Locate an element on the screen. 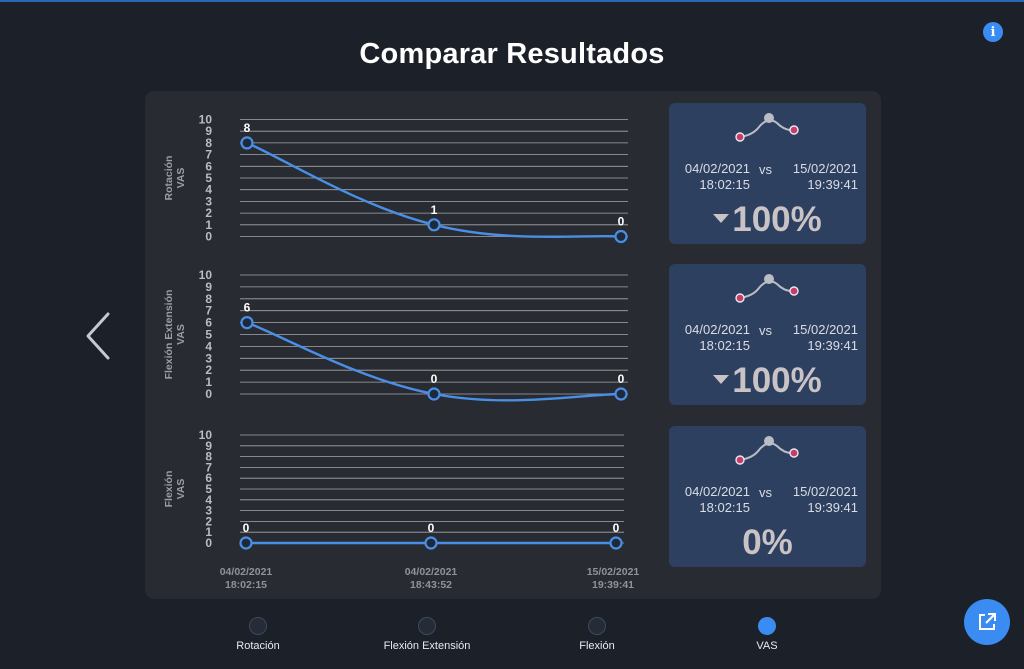  x-tick-date: 04/02/2021 is located at coordinates (246, 572).